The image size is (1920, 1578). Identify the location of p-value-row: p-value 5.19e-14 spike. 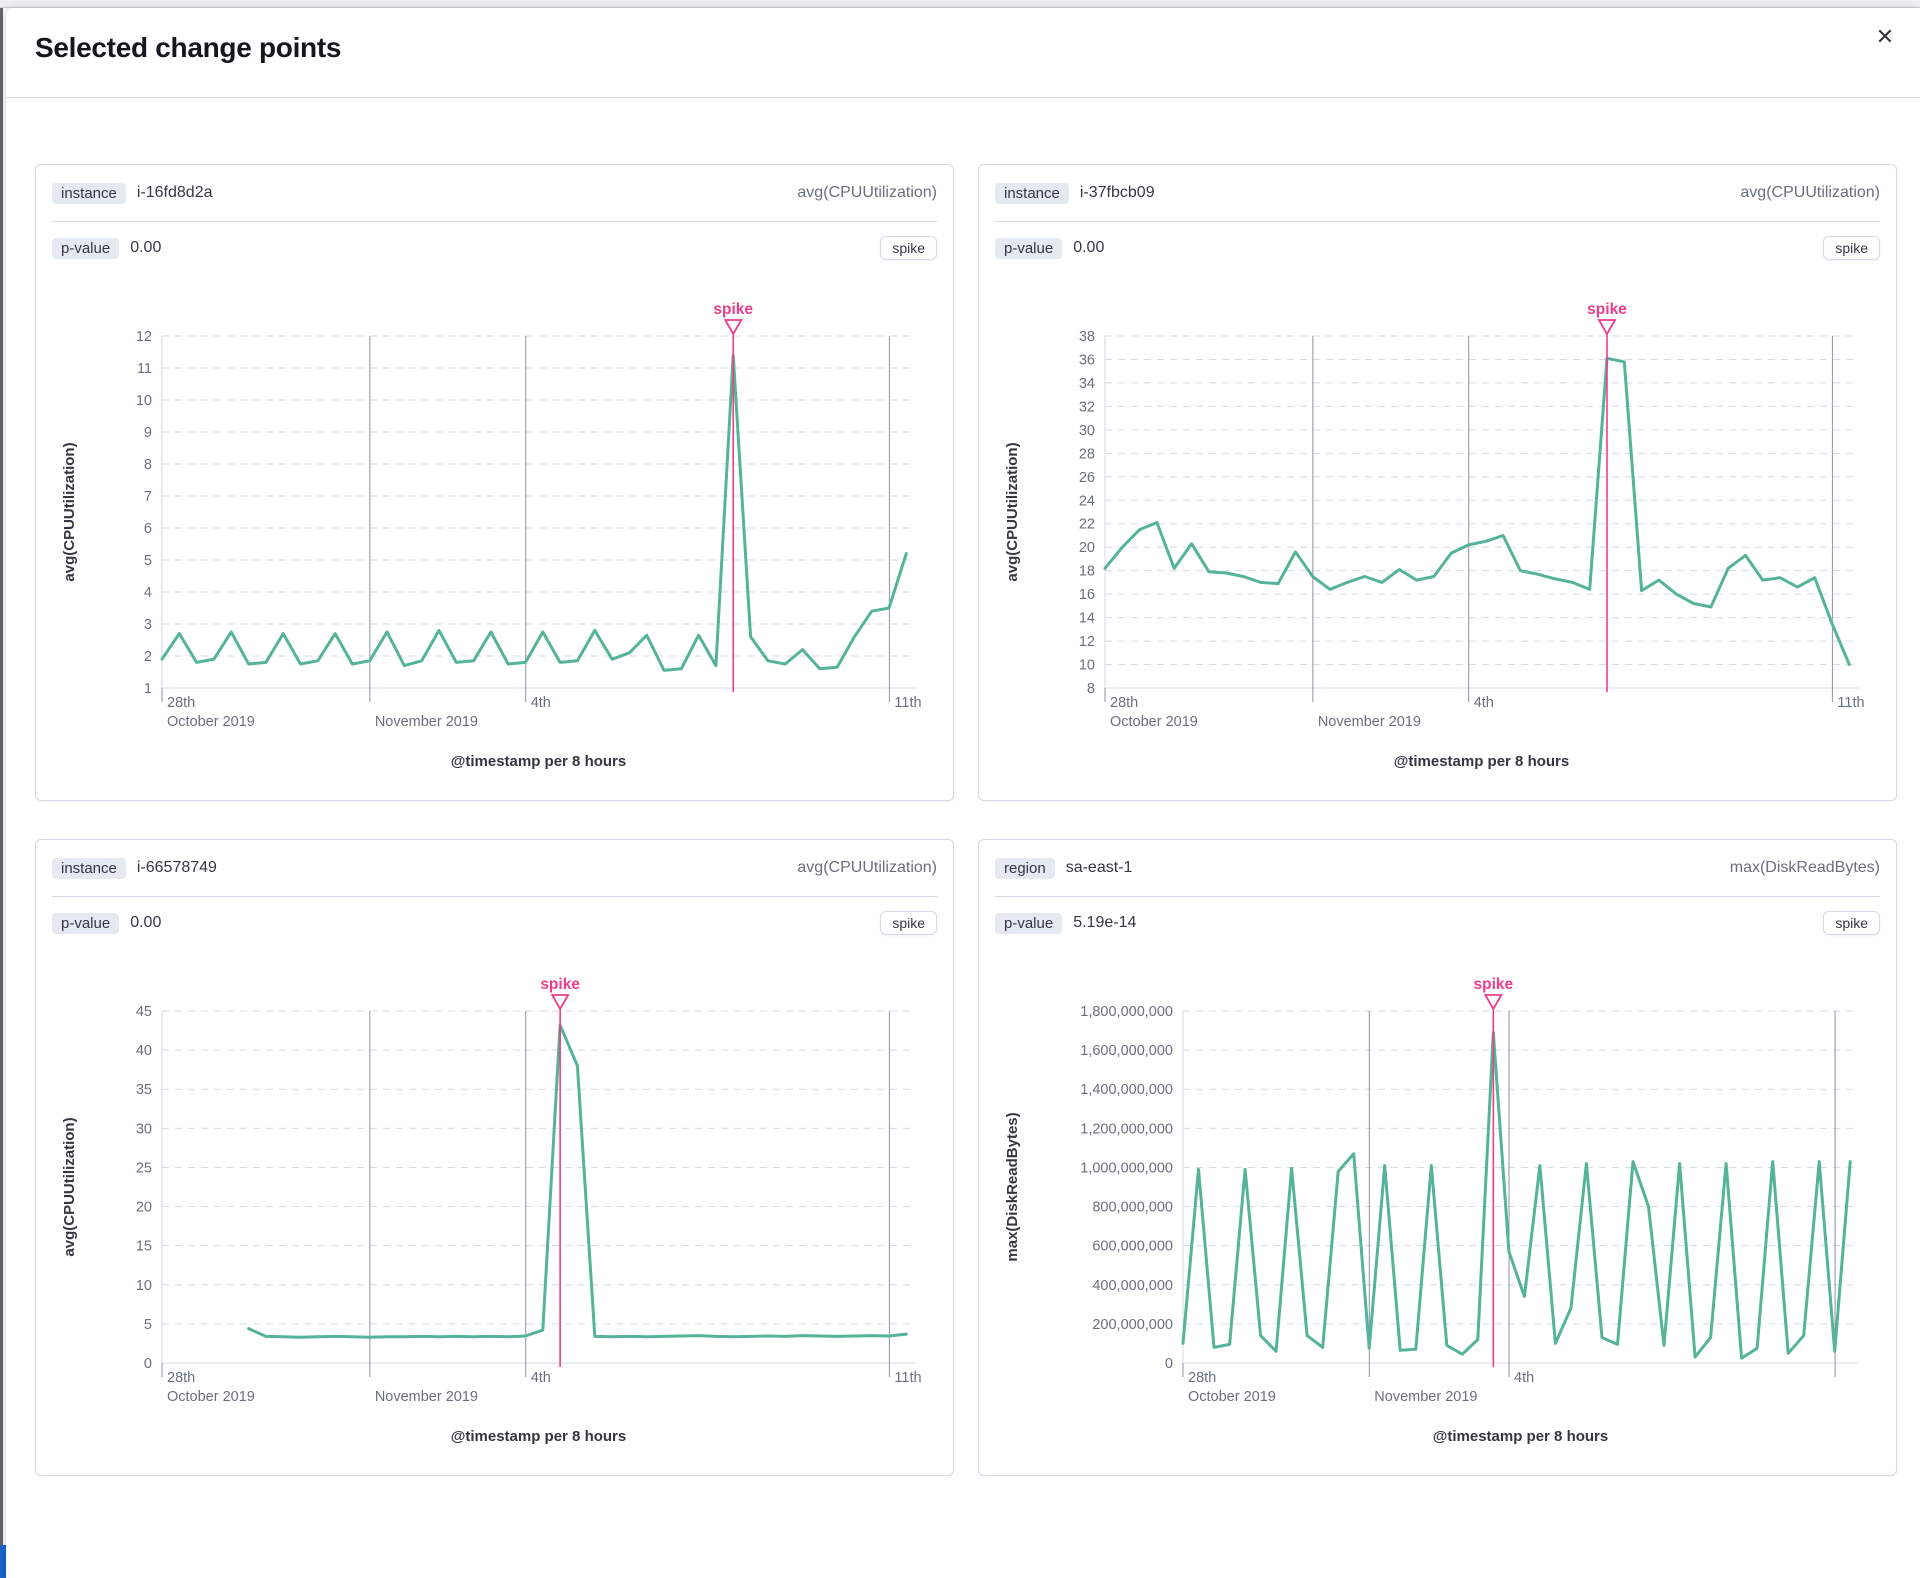
(1437, 923).